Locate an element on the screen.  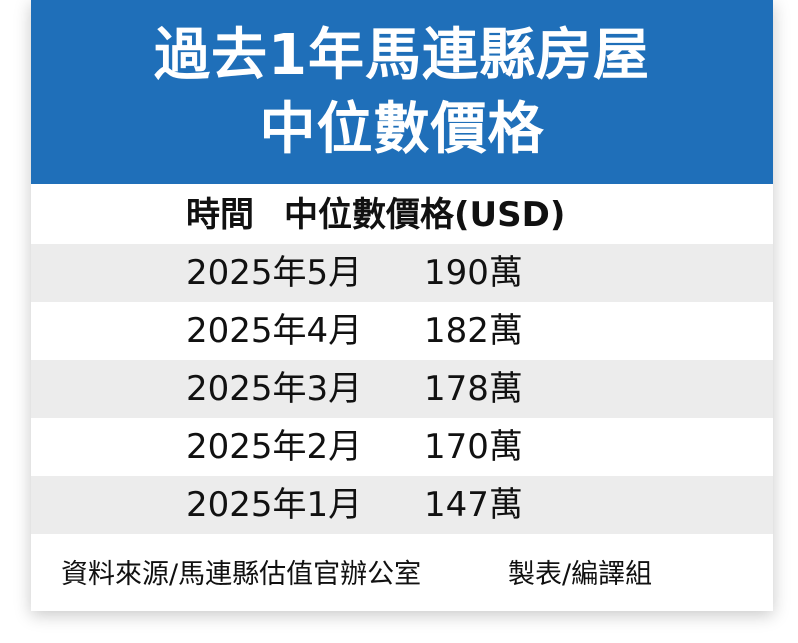
row-price: 182萬 is located at coordinates (473, 331).